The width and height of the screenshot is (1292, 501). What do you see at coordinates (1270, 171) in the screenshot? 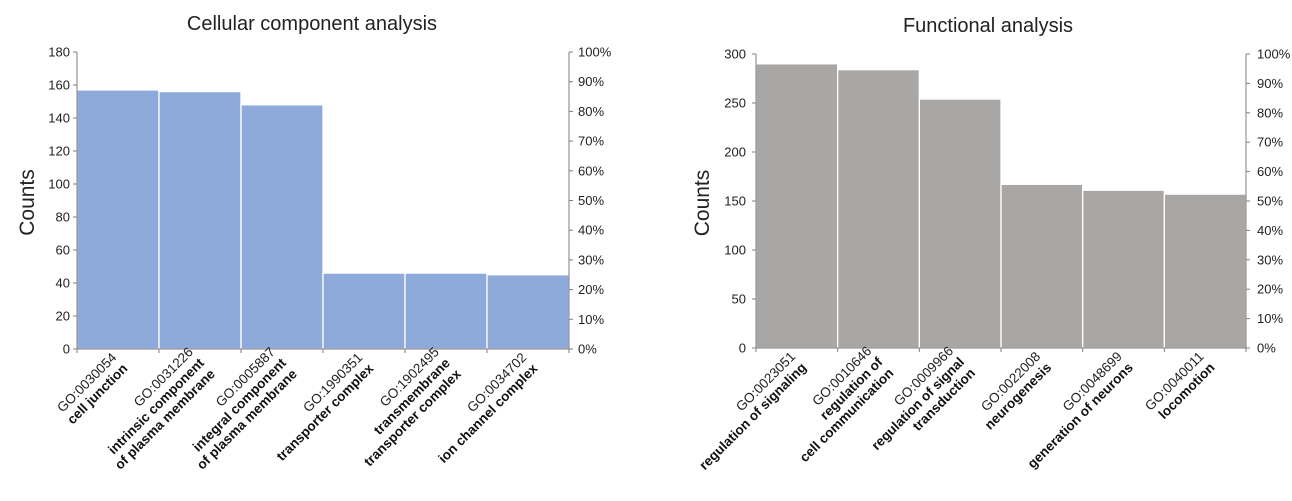
I see `fa-y2-tick-label: 60%` at bounding box center [1270, 171].